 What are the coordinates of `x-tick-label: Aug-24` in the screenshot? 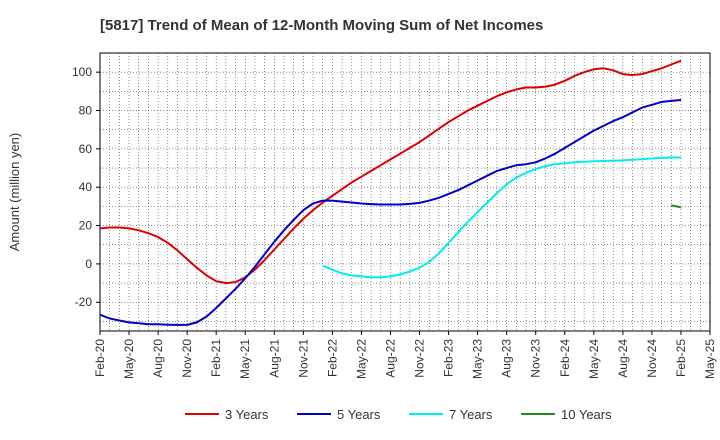 It's located at (623, 358).